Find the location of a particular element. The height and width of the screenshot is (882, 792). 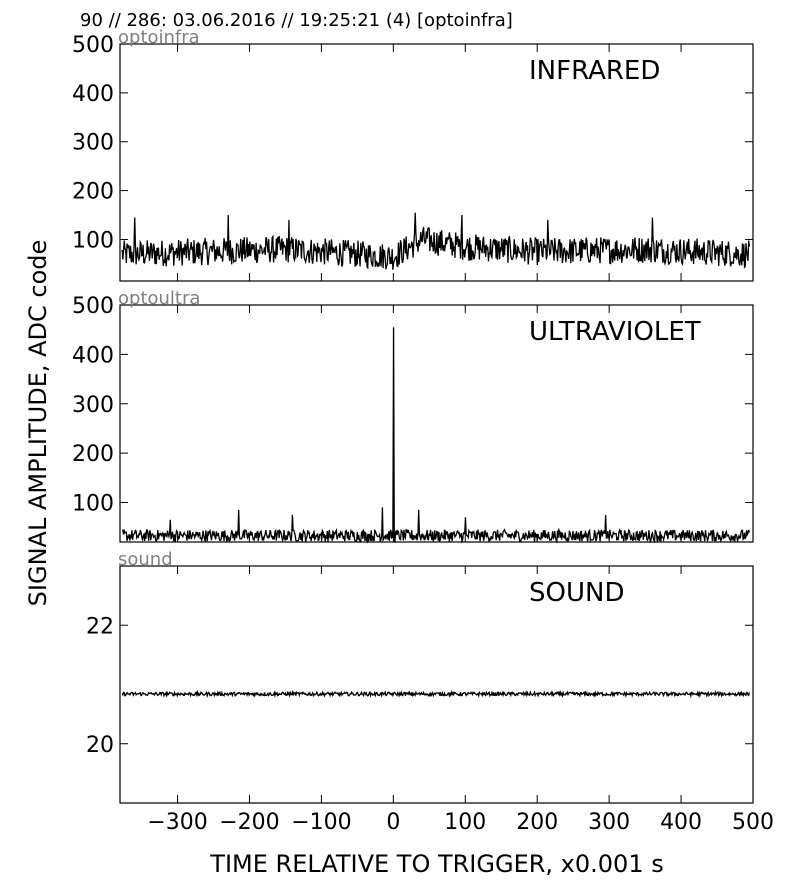

x-axis-label: TIME RELATIVE TO TRIGGER, x0.001 s is located at coordinates (436, 864).